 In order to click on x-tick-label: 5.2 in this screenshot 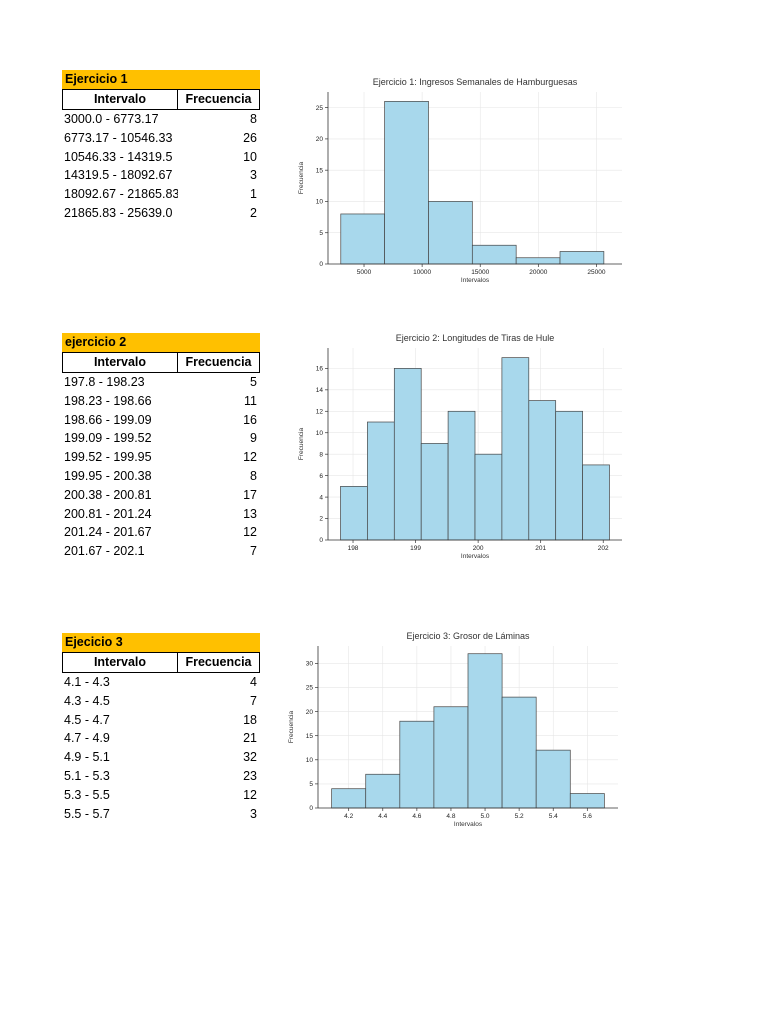, I will do `click(519, 816)`.